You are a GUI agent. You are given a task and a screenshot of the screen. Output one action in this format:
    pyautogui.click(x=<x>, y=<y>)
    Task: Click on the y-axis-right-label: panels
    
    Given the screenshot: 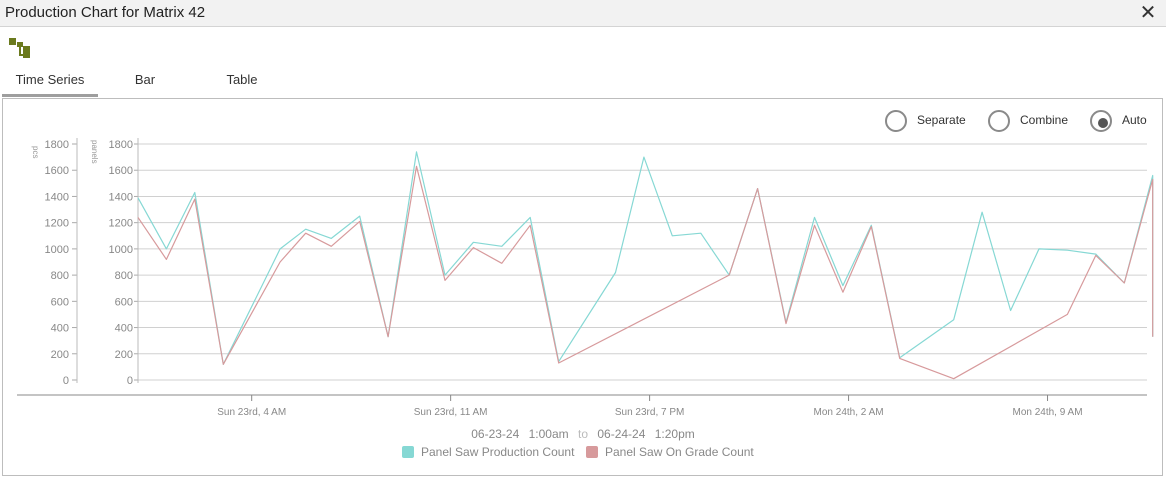 What is the action you would take?
    pyautogui.click(x=94, y=152)
    